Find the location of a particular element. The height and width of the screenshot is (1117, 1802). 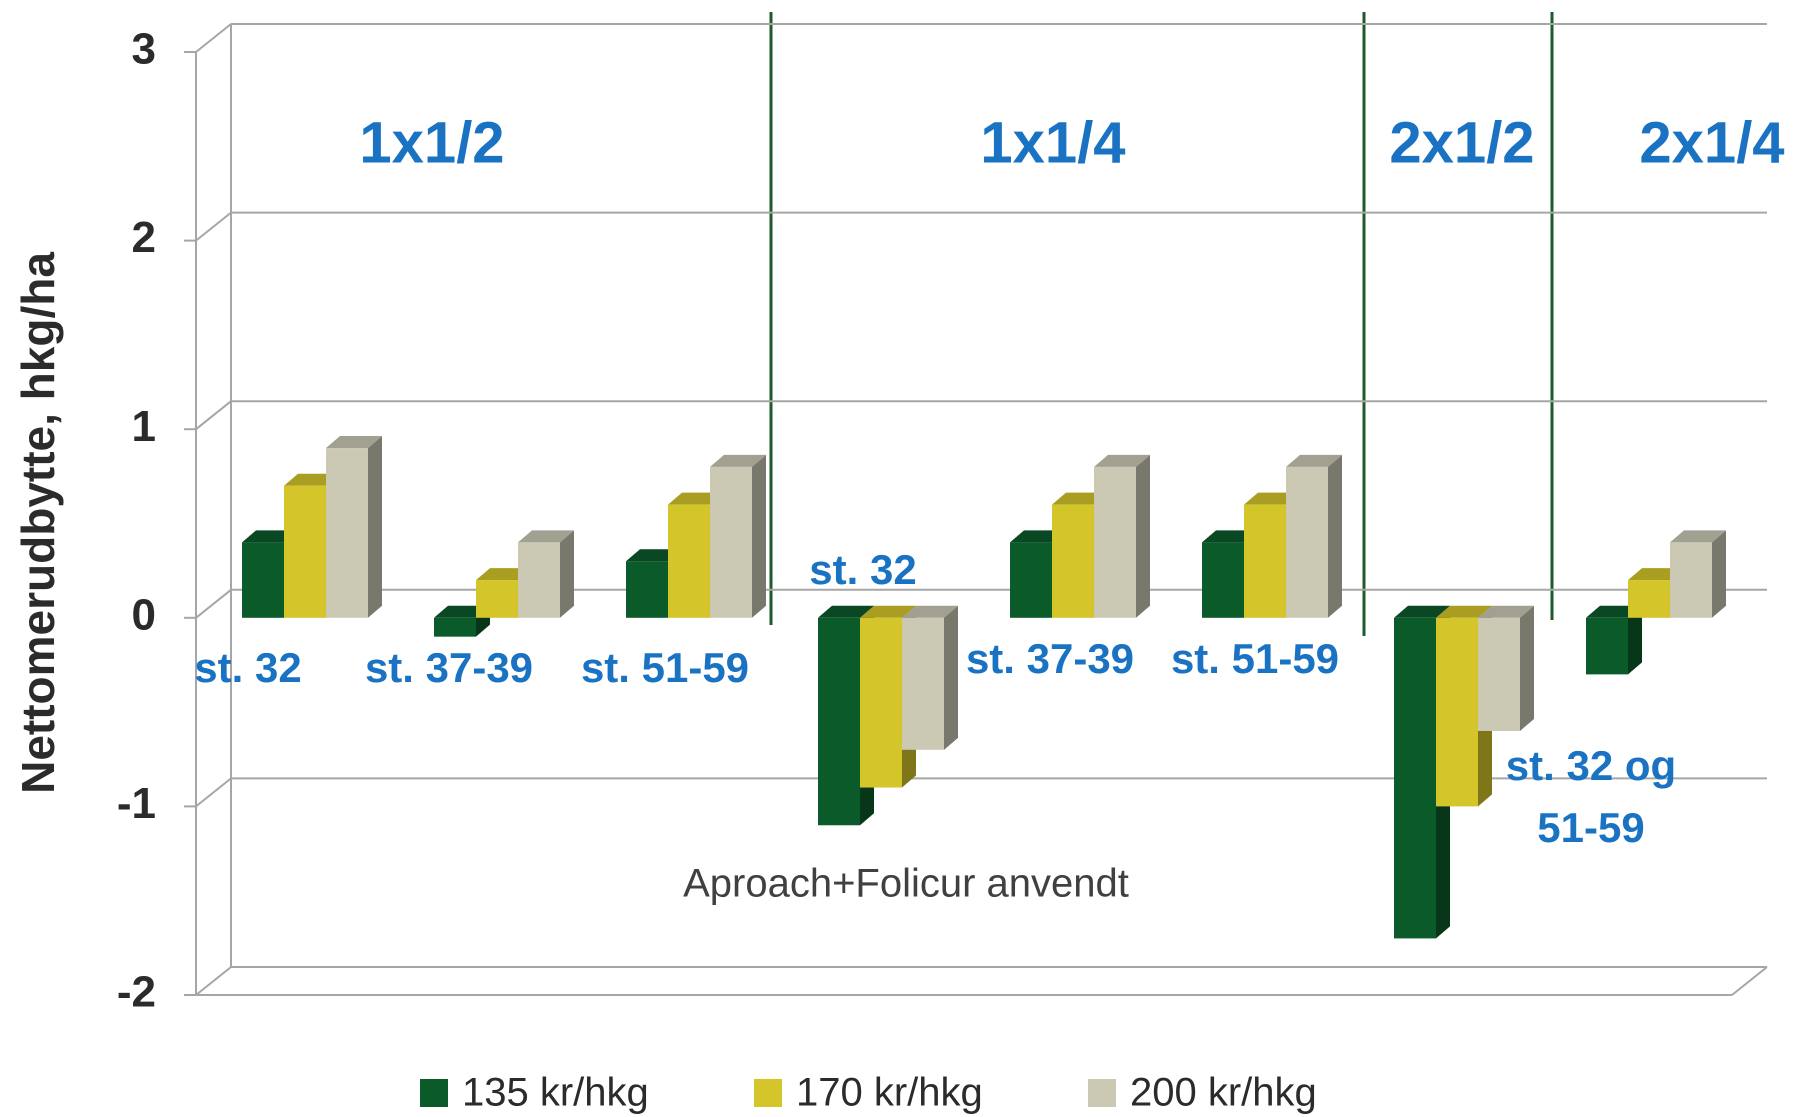

y-axis-label: Nettomerudbytte, hkg/ha is located at coordinates (38, 523).